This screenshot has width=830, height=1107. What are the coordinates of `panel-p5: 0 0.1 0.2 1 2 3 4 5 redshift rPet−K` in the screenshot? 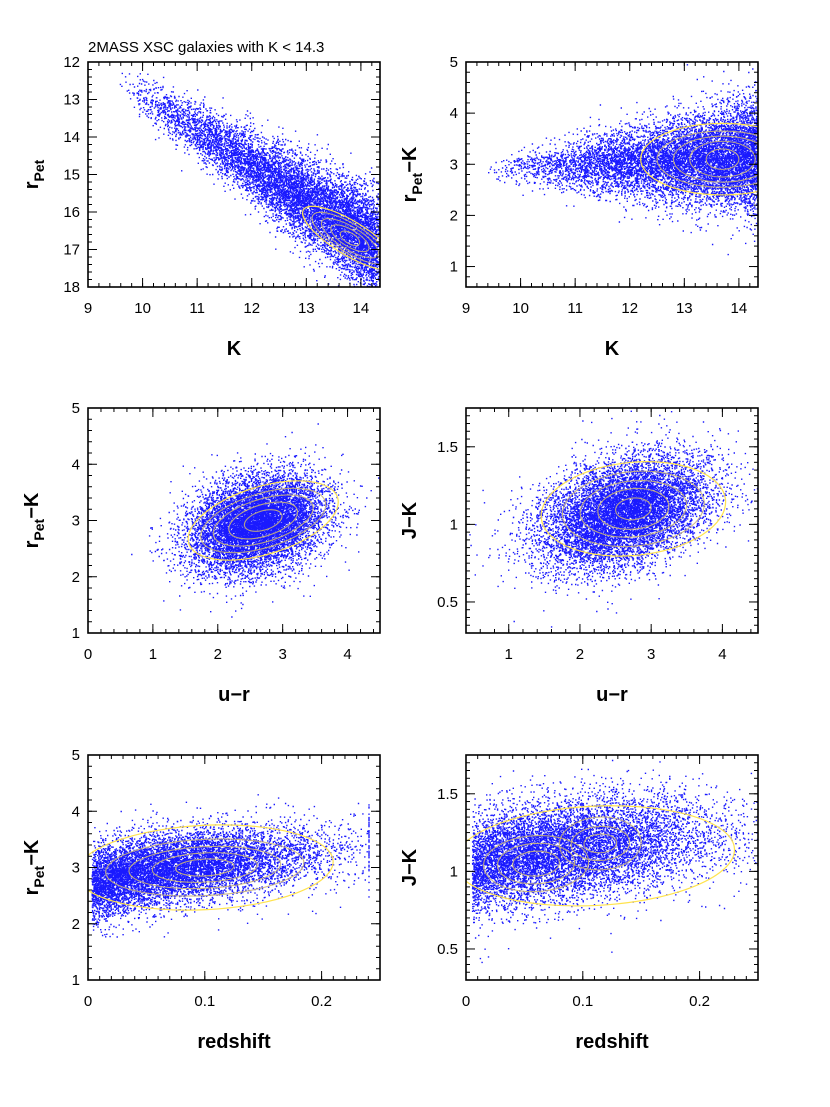 It's located at (201, 900).